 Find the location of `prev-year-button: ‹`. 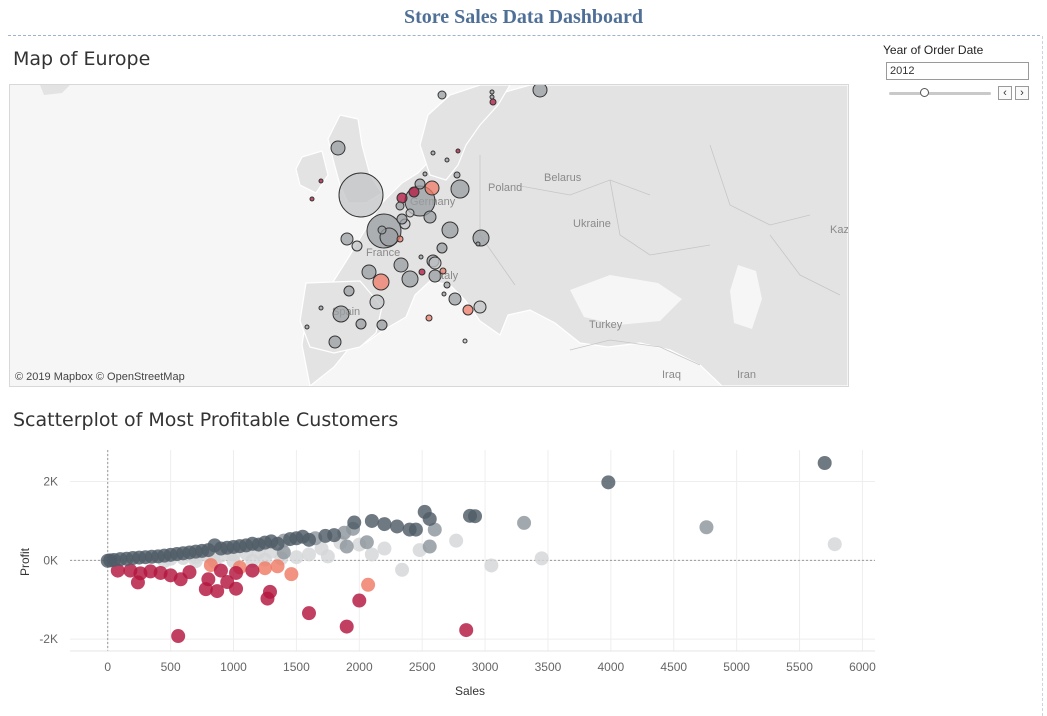

prev-year-button: ‹ is located at coordinates (1005, 93).